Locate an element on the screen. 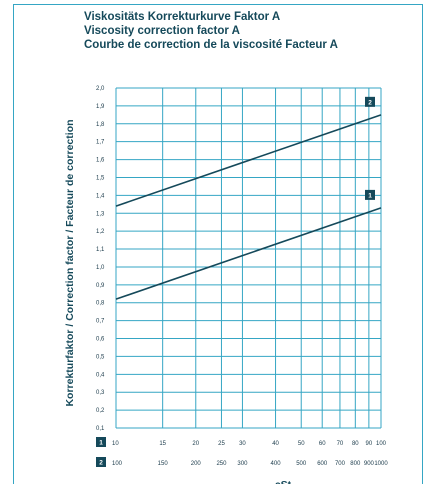 Image resolution: width=433 pixels, height=484 pixels. x-tick-label: 300 is located at coordinates (242, 464).